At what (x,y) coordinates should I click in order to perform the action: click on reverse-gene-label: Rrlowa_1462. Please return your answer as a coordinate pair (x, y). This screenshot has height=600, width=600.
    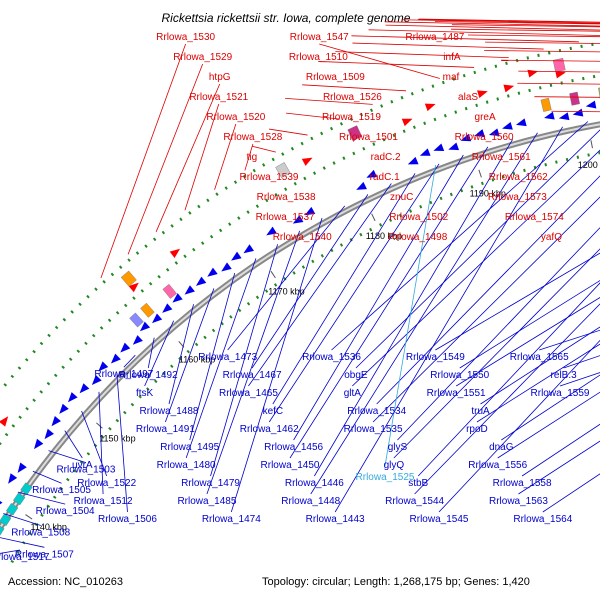
    Looking at the image, I should click on (269, 429).